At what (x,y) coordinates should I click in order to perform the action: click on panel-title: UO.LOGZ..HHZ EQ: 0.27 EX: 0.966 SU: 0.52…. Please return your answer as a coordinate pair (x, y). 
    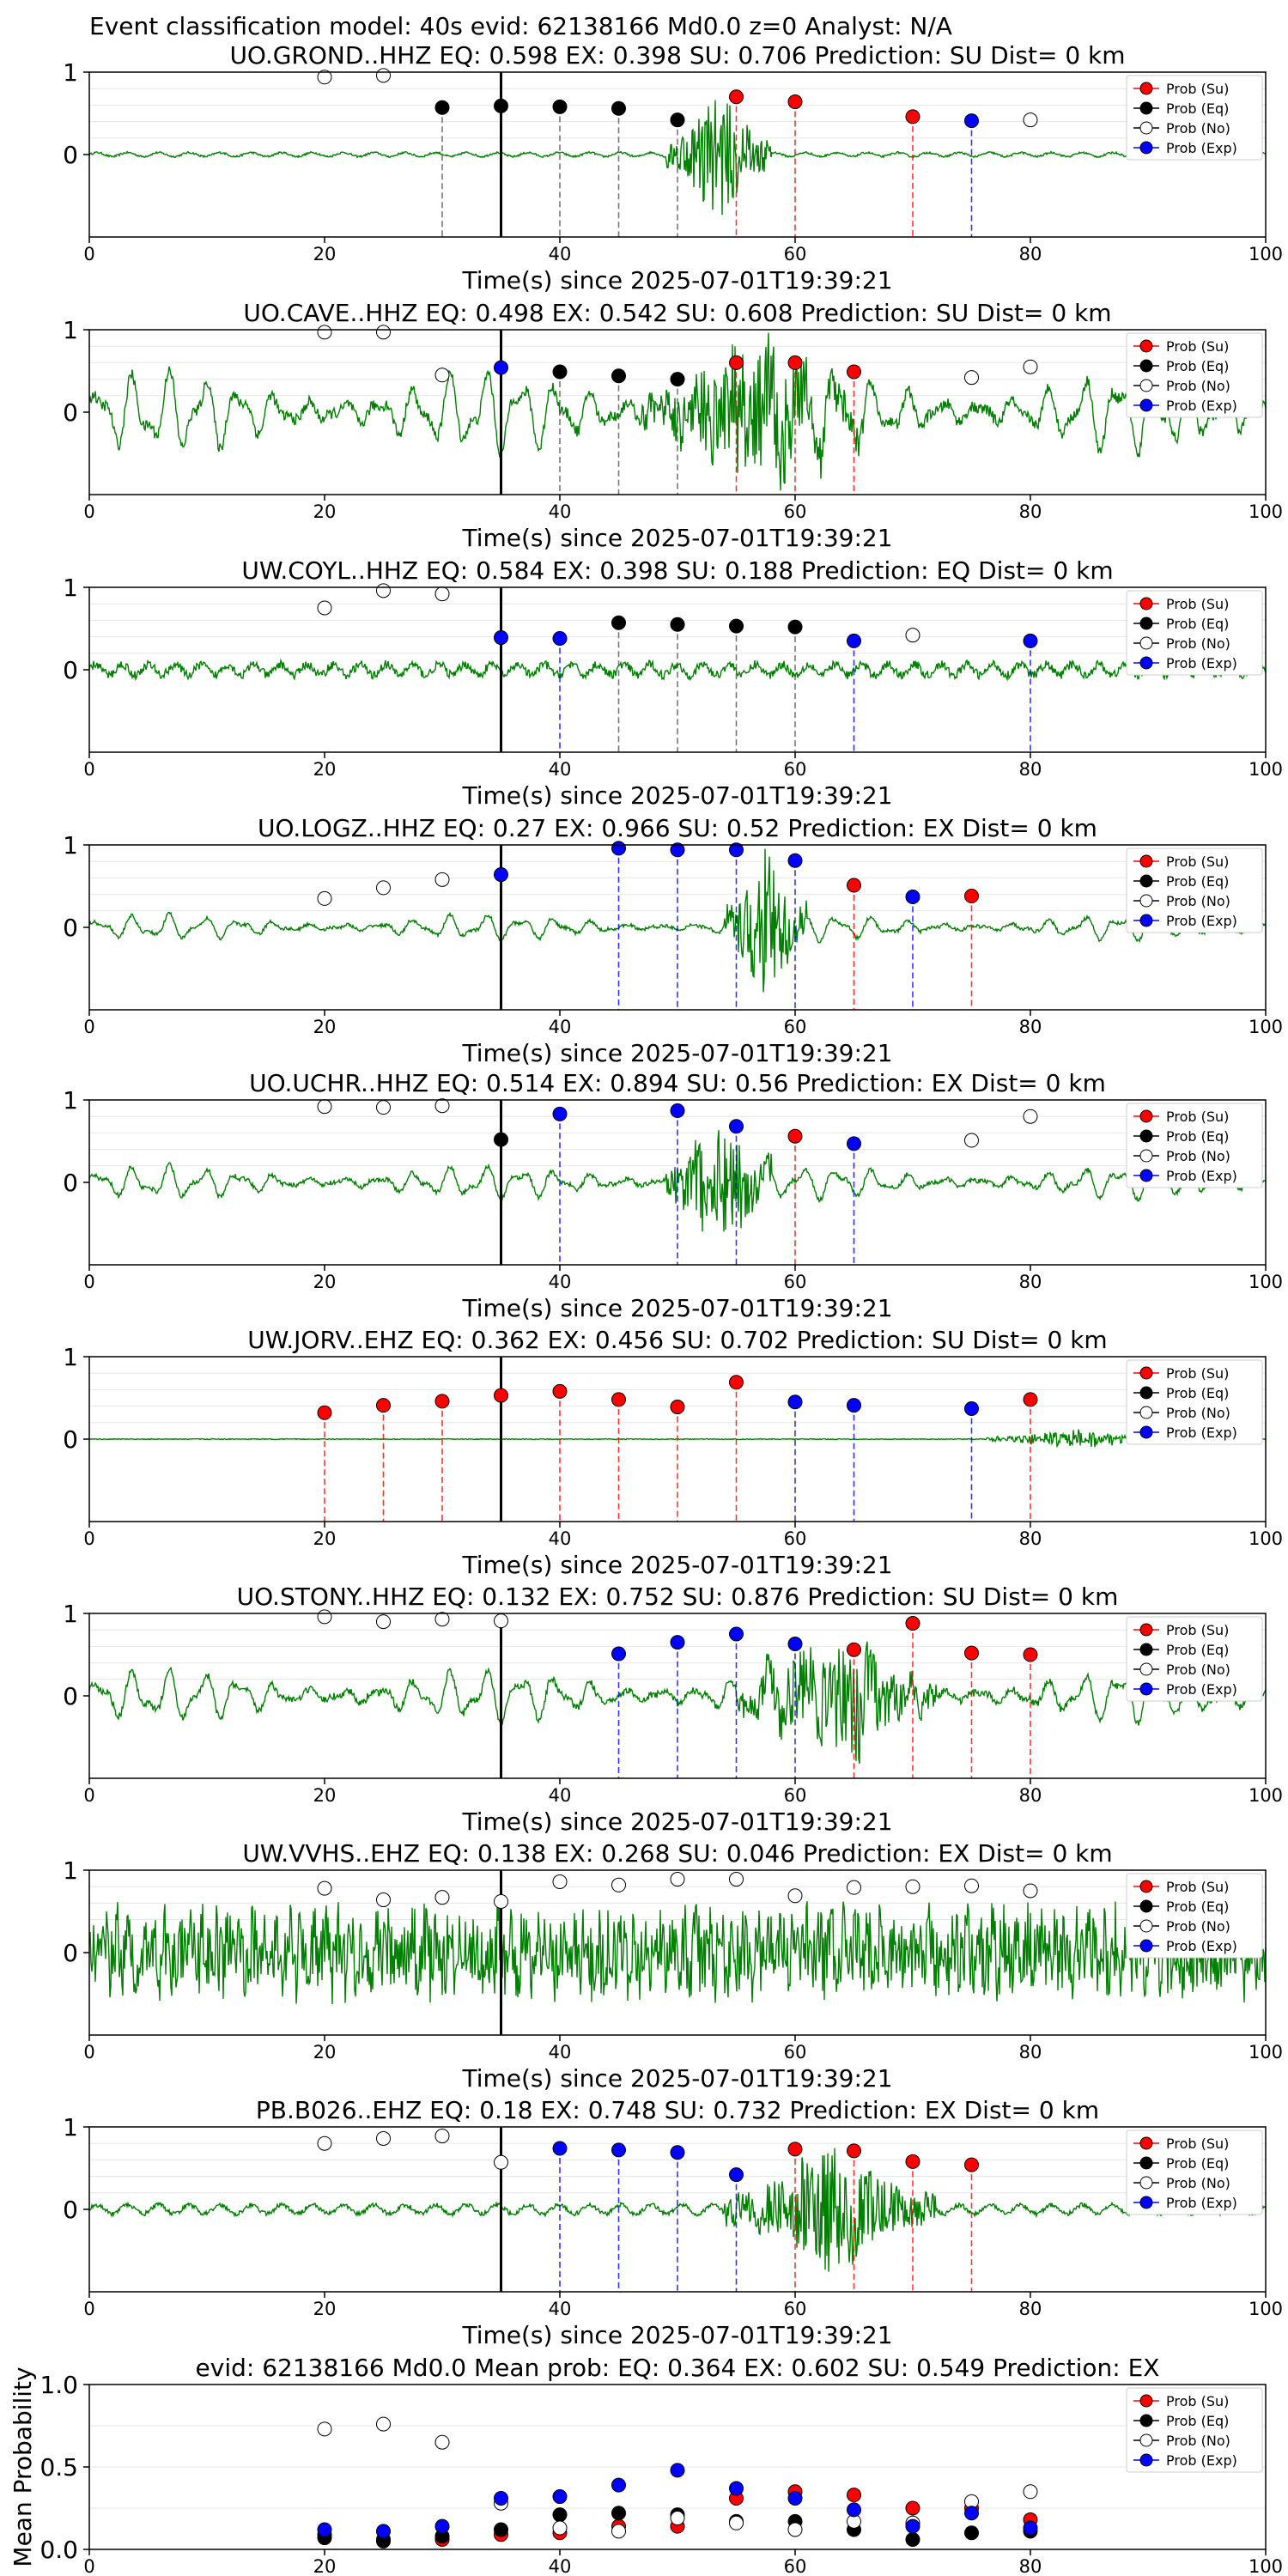
    Looking at the image, I should click on (678, 828).